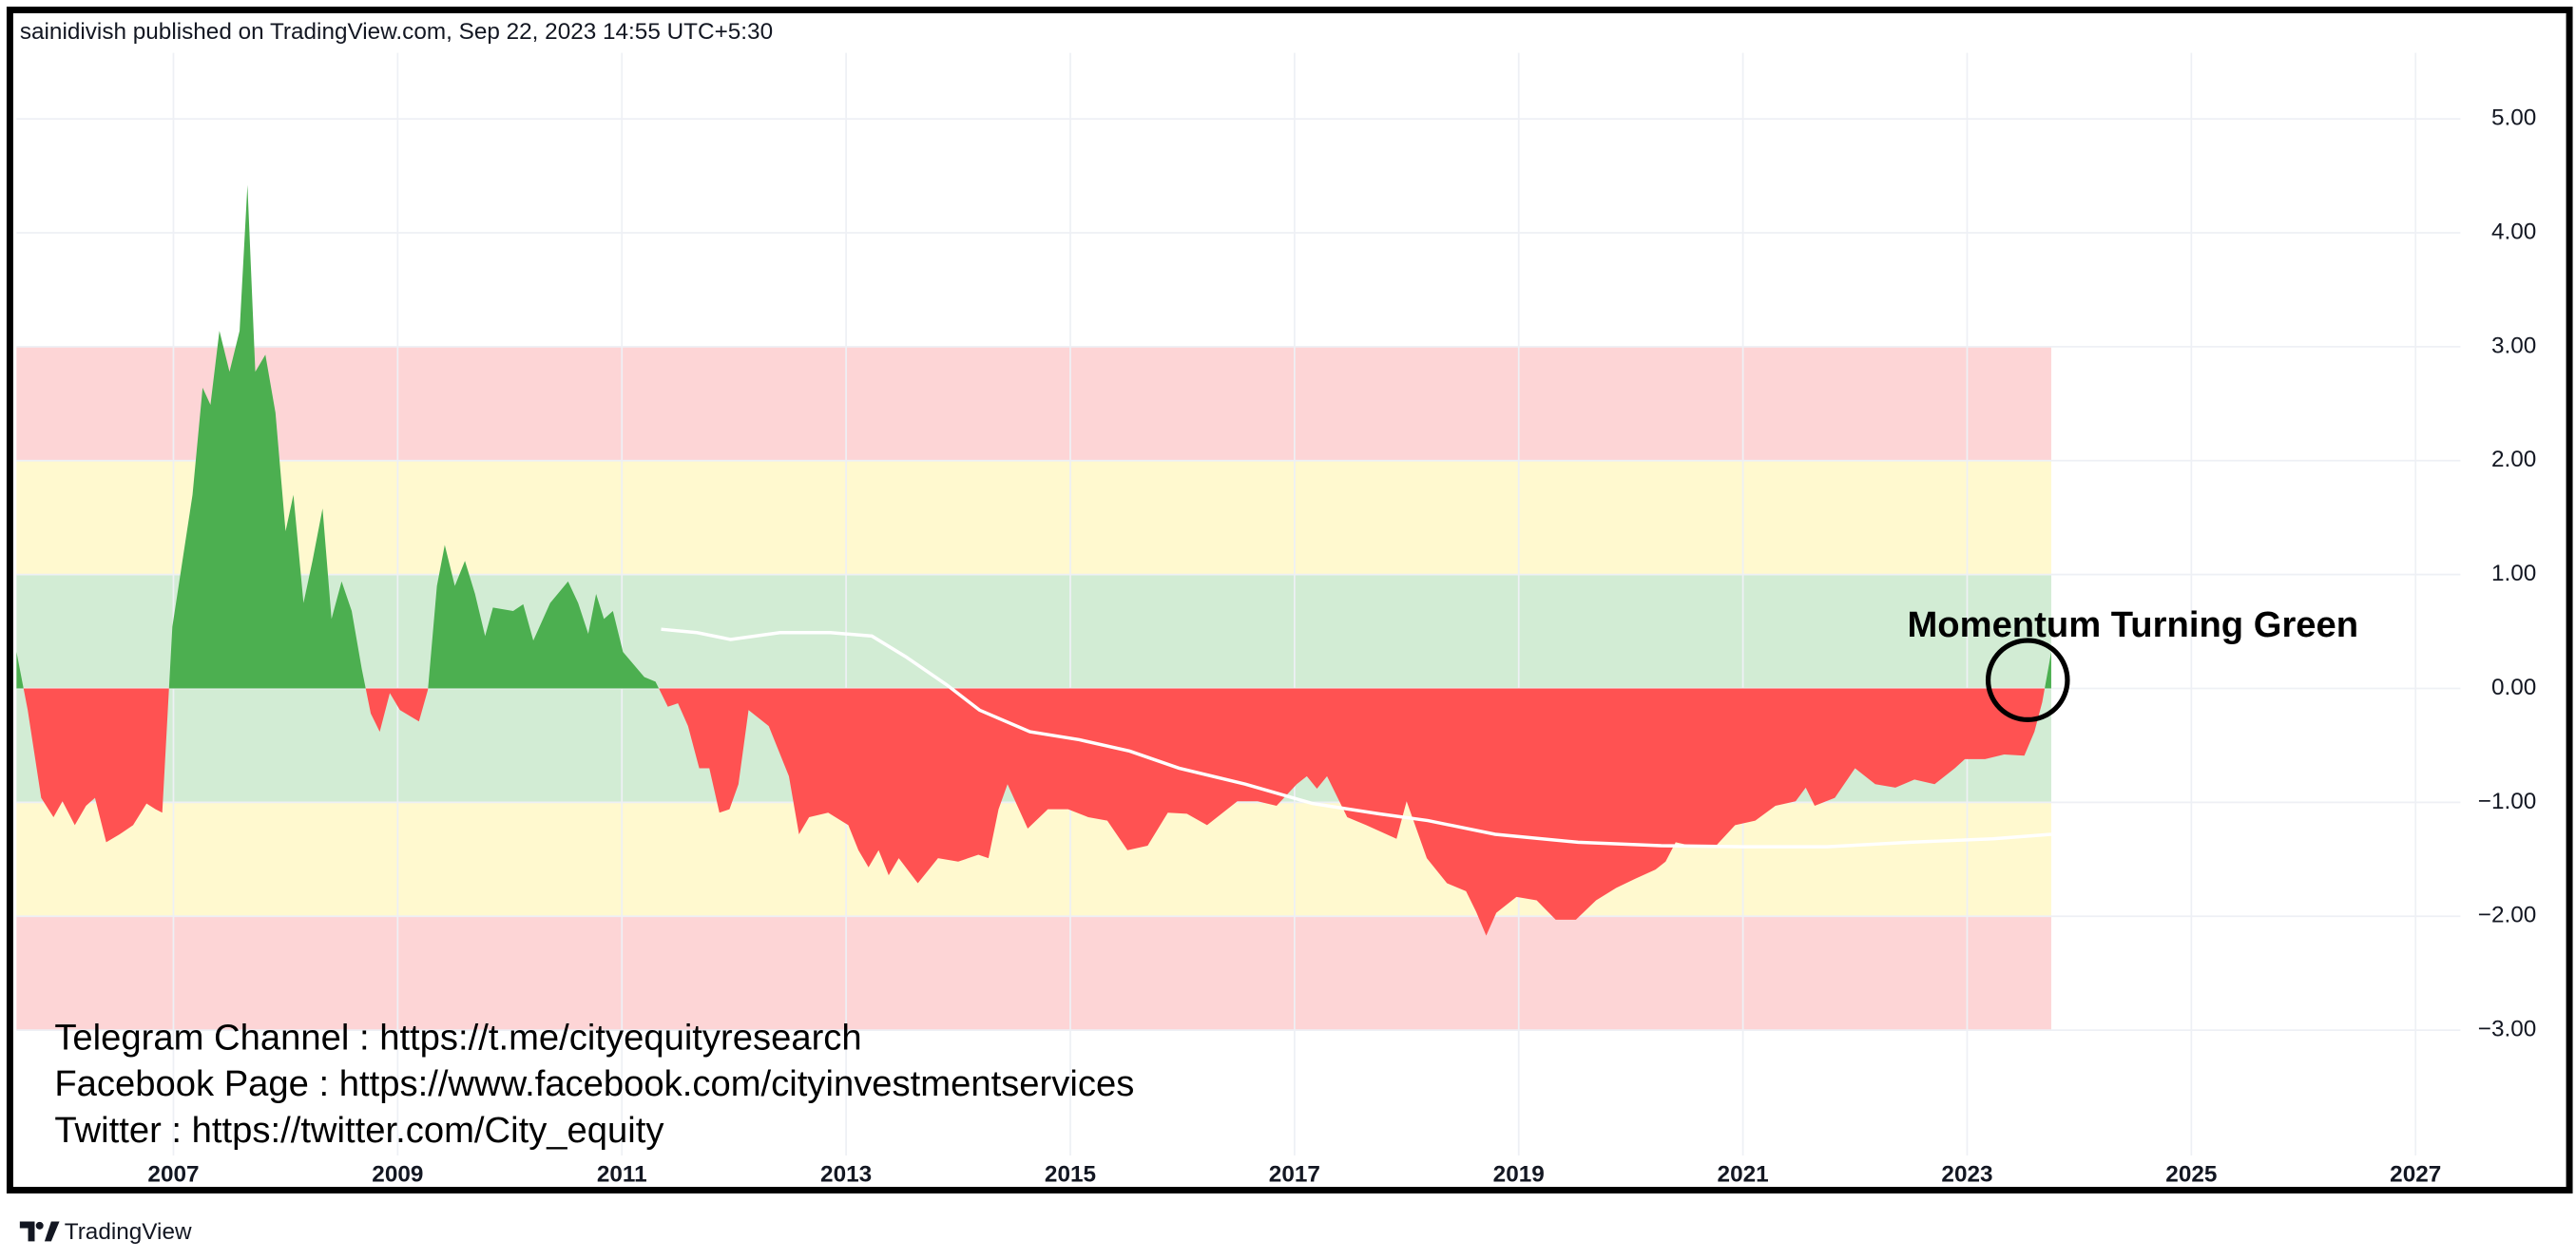 The height and width of the screenshot is (1260, 2576). I want to click on highlight-circle, so click(2028, 680).